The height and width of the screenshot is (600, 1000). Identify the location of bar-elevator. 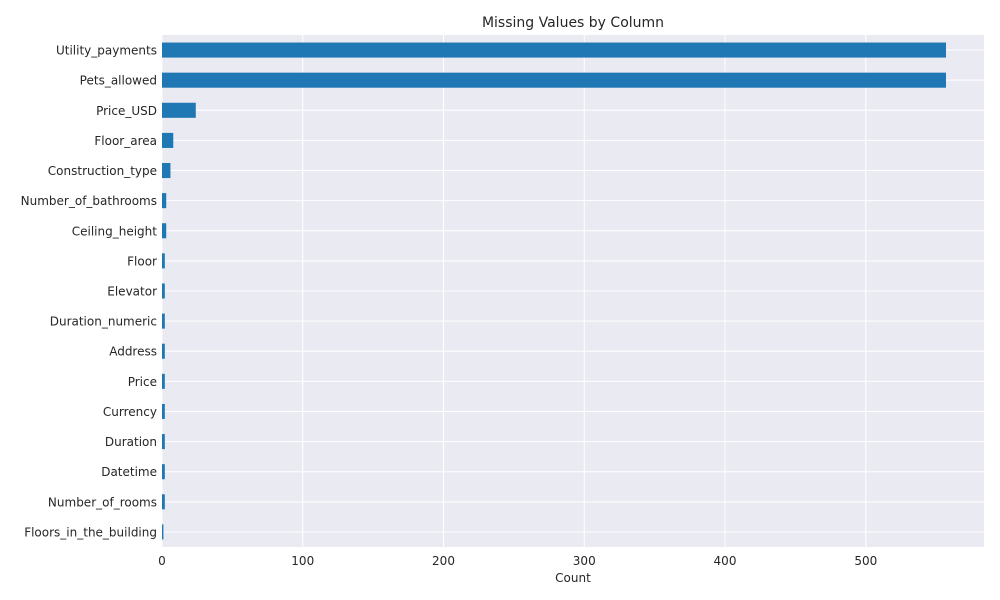
(163, 291).